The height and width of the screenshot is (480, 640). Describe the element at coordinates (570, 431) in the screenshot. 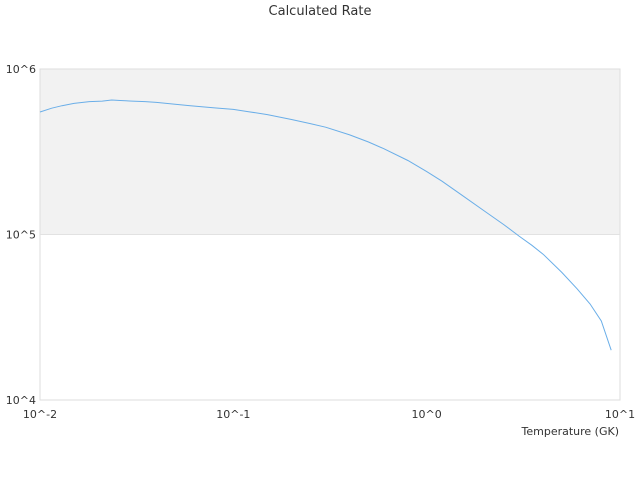

I see `x-axis-label: Temperature (GK)` at that location.